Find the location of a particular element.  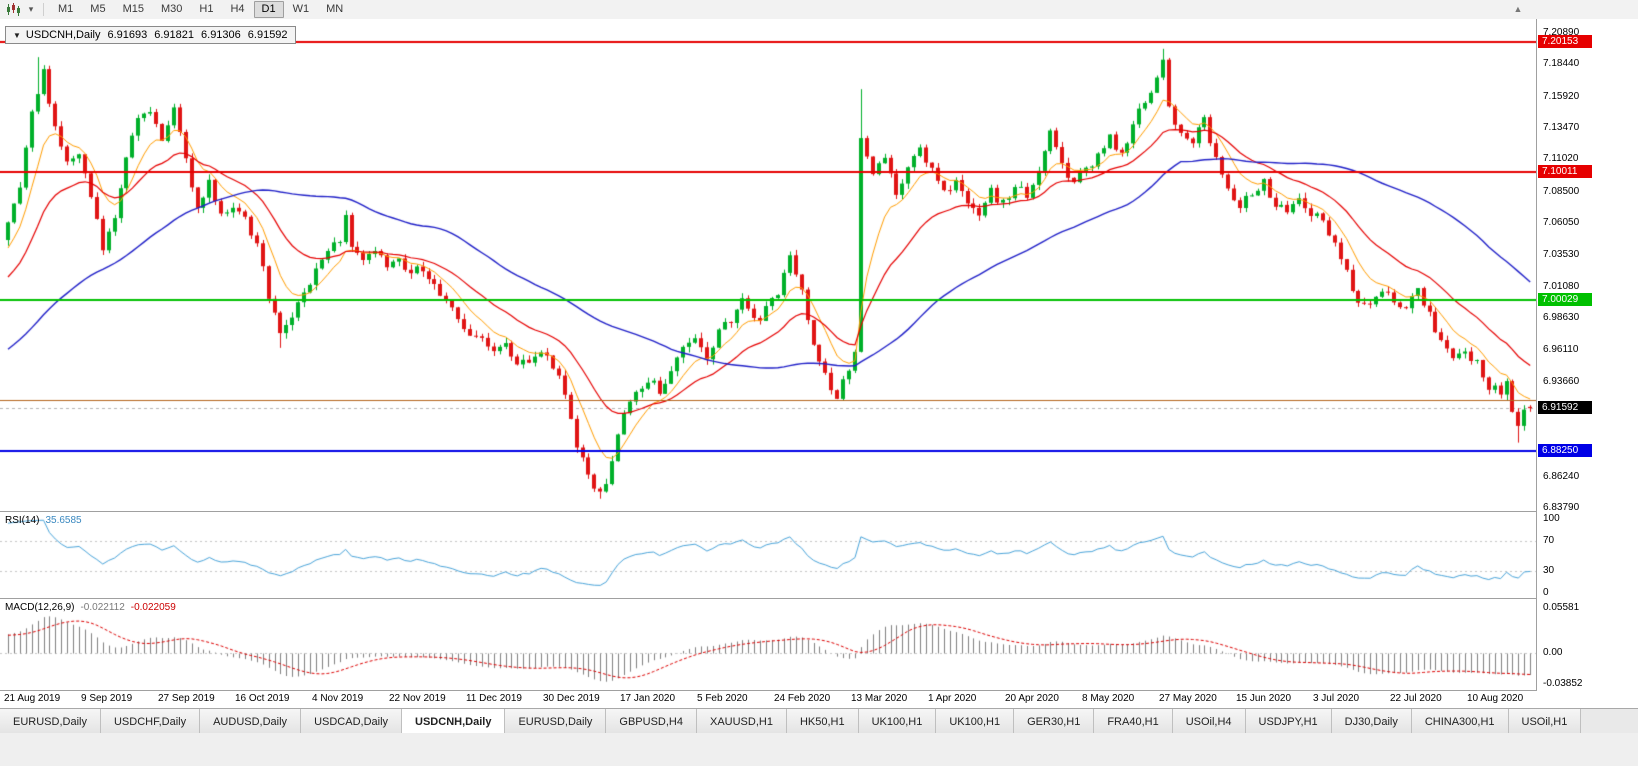

price-axis-label: 7.15920 is located at coordinates (1561, 96).